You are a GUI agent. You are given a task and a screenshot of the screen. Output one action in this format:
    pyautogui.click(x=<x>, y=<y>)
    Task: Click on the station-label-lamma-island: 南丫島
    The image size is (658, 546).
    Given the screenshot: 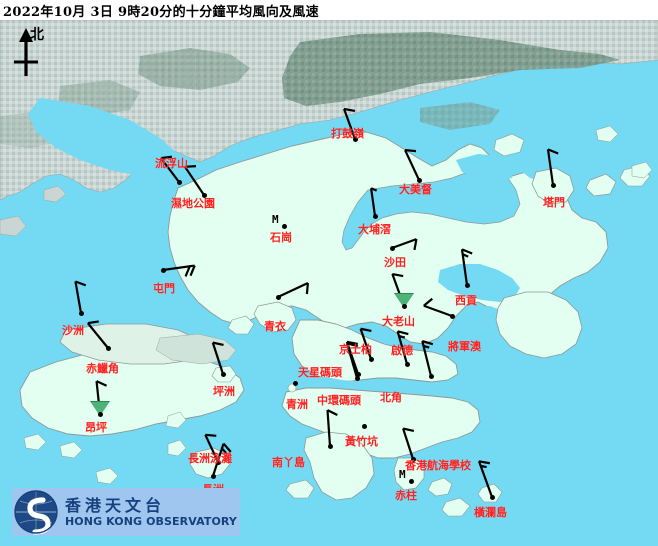 What is the action you would take?
    pyautogui.click(x=288, y=462)
    